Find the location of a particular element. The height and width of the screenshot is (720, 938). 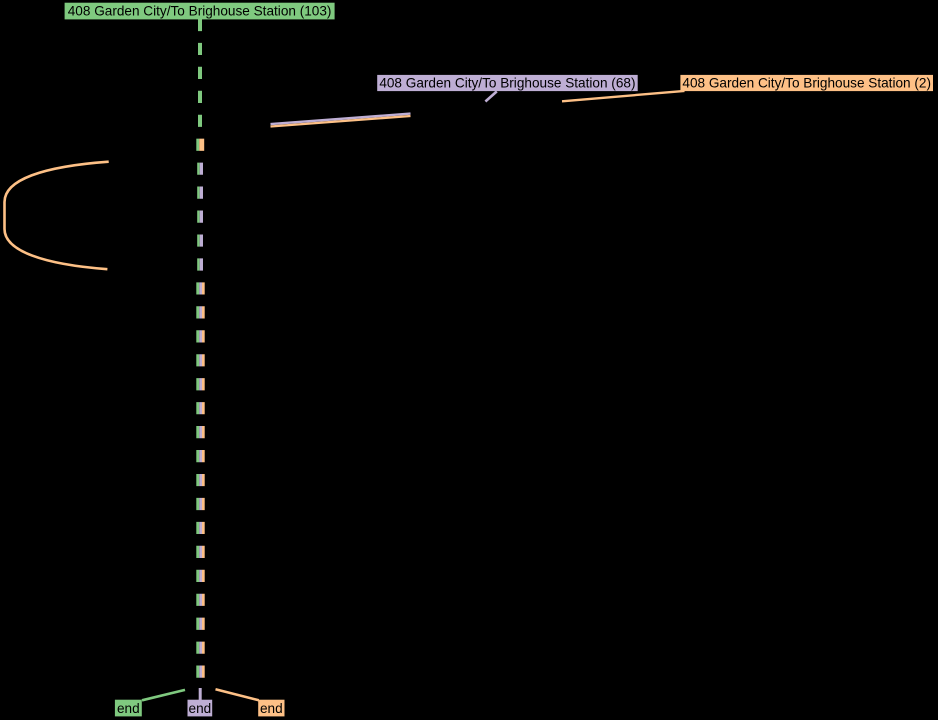

svg-text:408 Garden City/To Brighouse S: 408 Garden City/To Brighouse Station (2) is located at coordinates (806, 83).